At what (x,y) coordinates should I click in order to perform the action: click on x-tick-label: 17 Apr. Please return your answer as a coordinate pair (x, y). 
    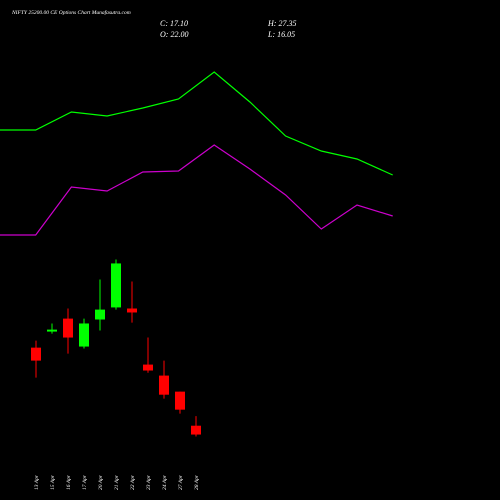
    Looking at the image, I should click on (85, 482).